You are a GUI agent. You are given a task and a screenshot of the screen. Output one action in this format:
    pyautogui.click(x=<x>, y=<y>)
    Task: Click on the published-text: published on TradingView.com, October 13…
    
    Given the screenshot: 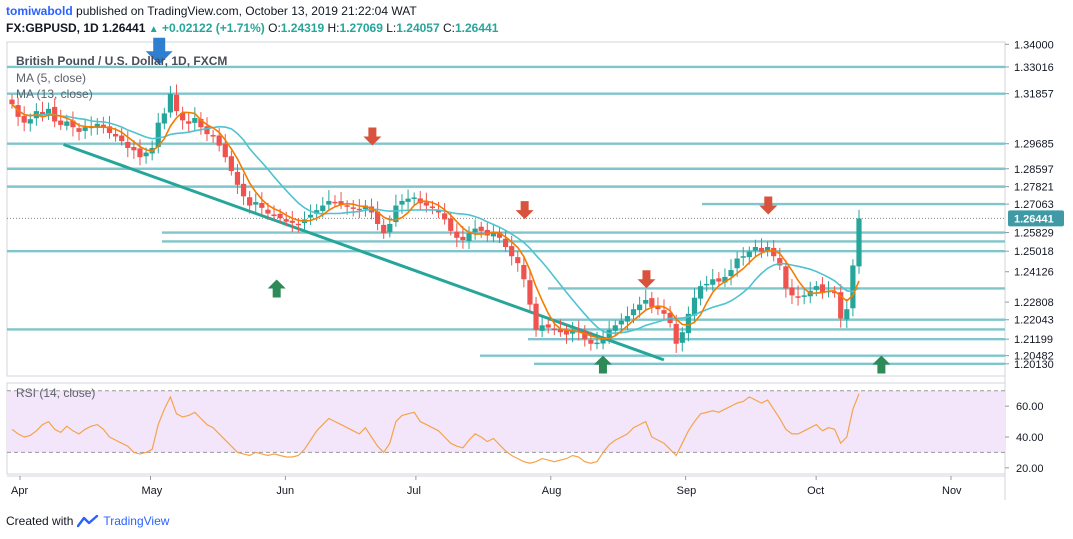 What is the action you would take?
    pyautogui.click(x=246, y=11)
    